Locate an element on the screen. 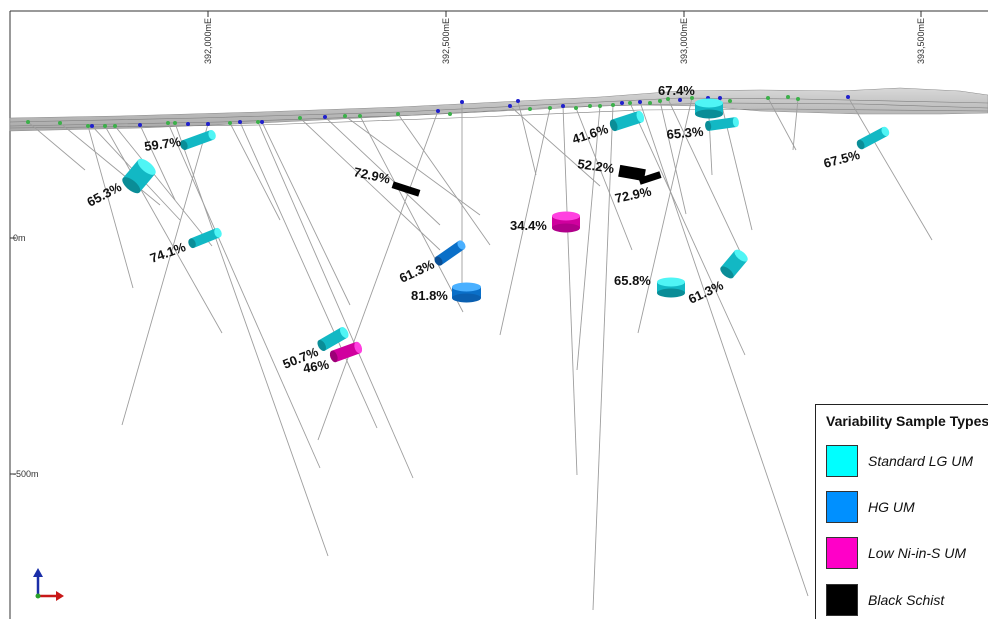  legend-label: Standard LG UM is located at coordinates (921, 461).